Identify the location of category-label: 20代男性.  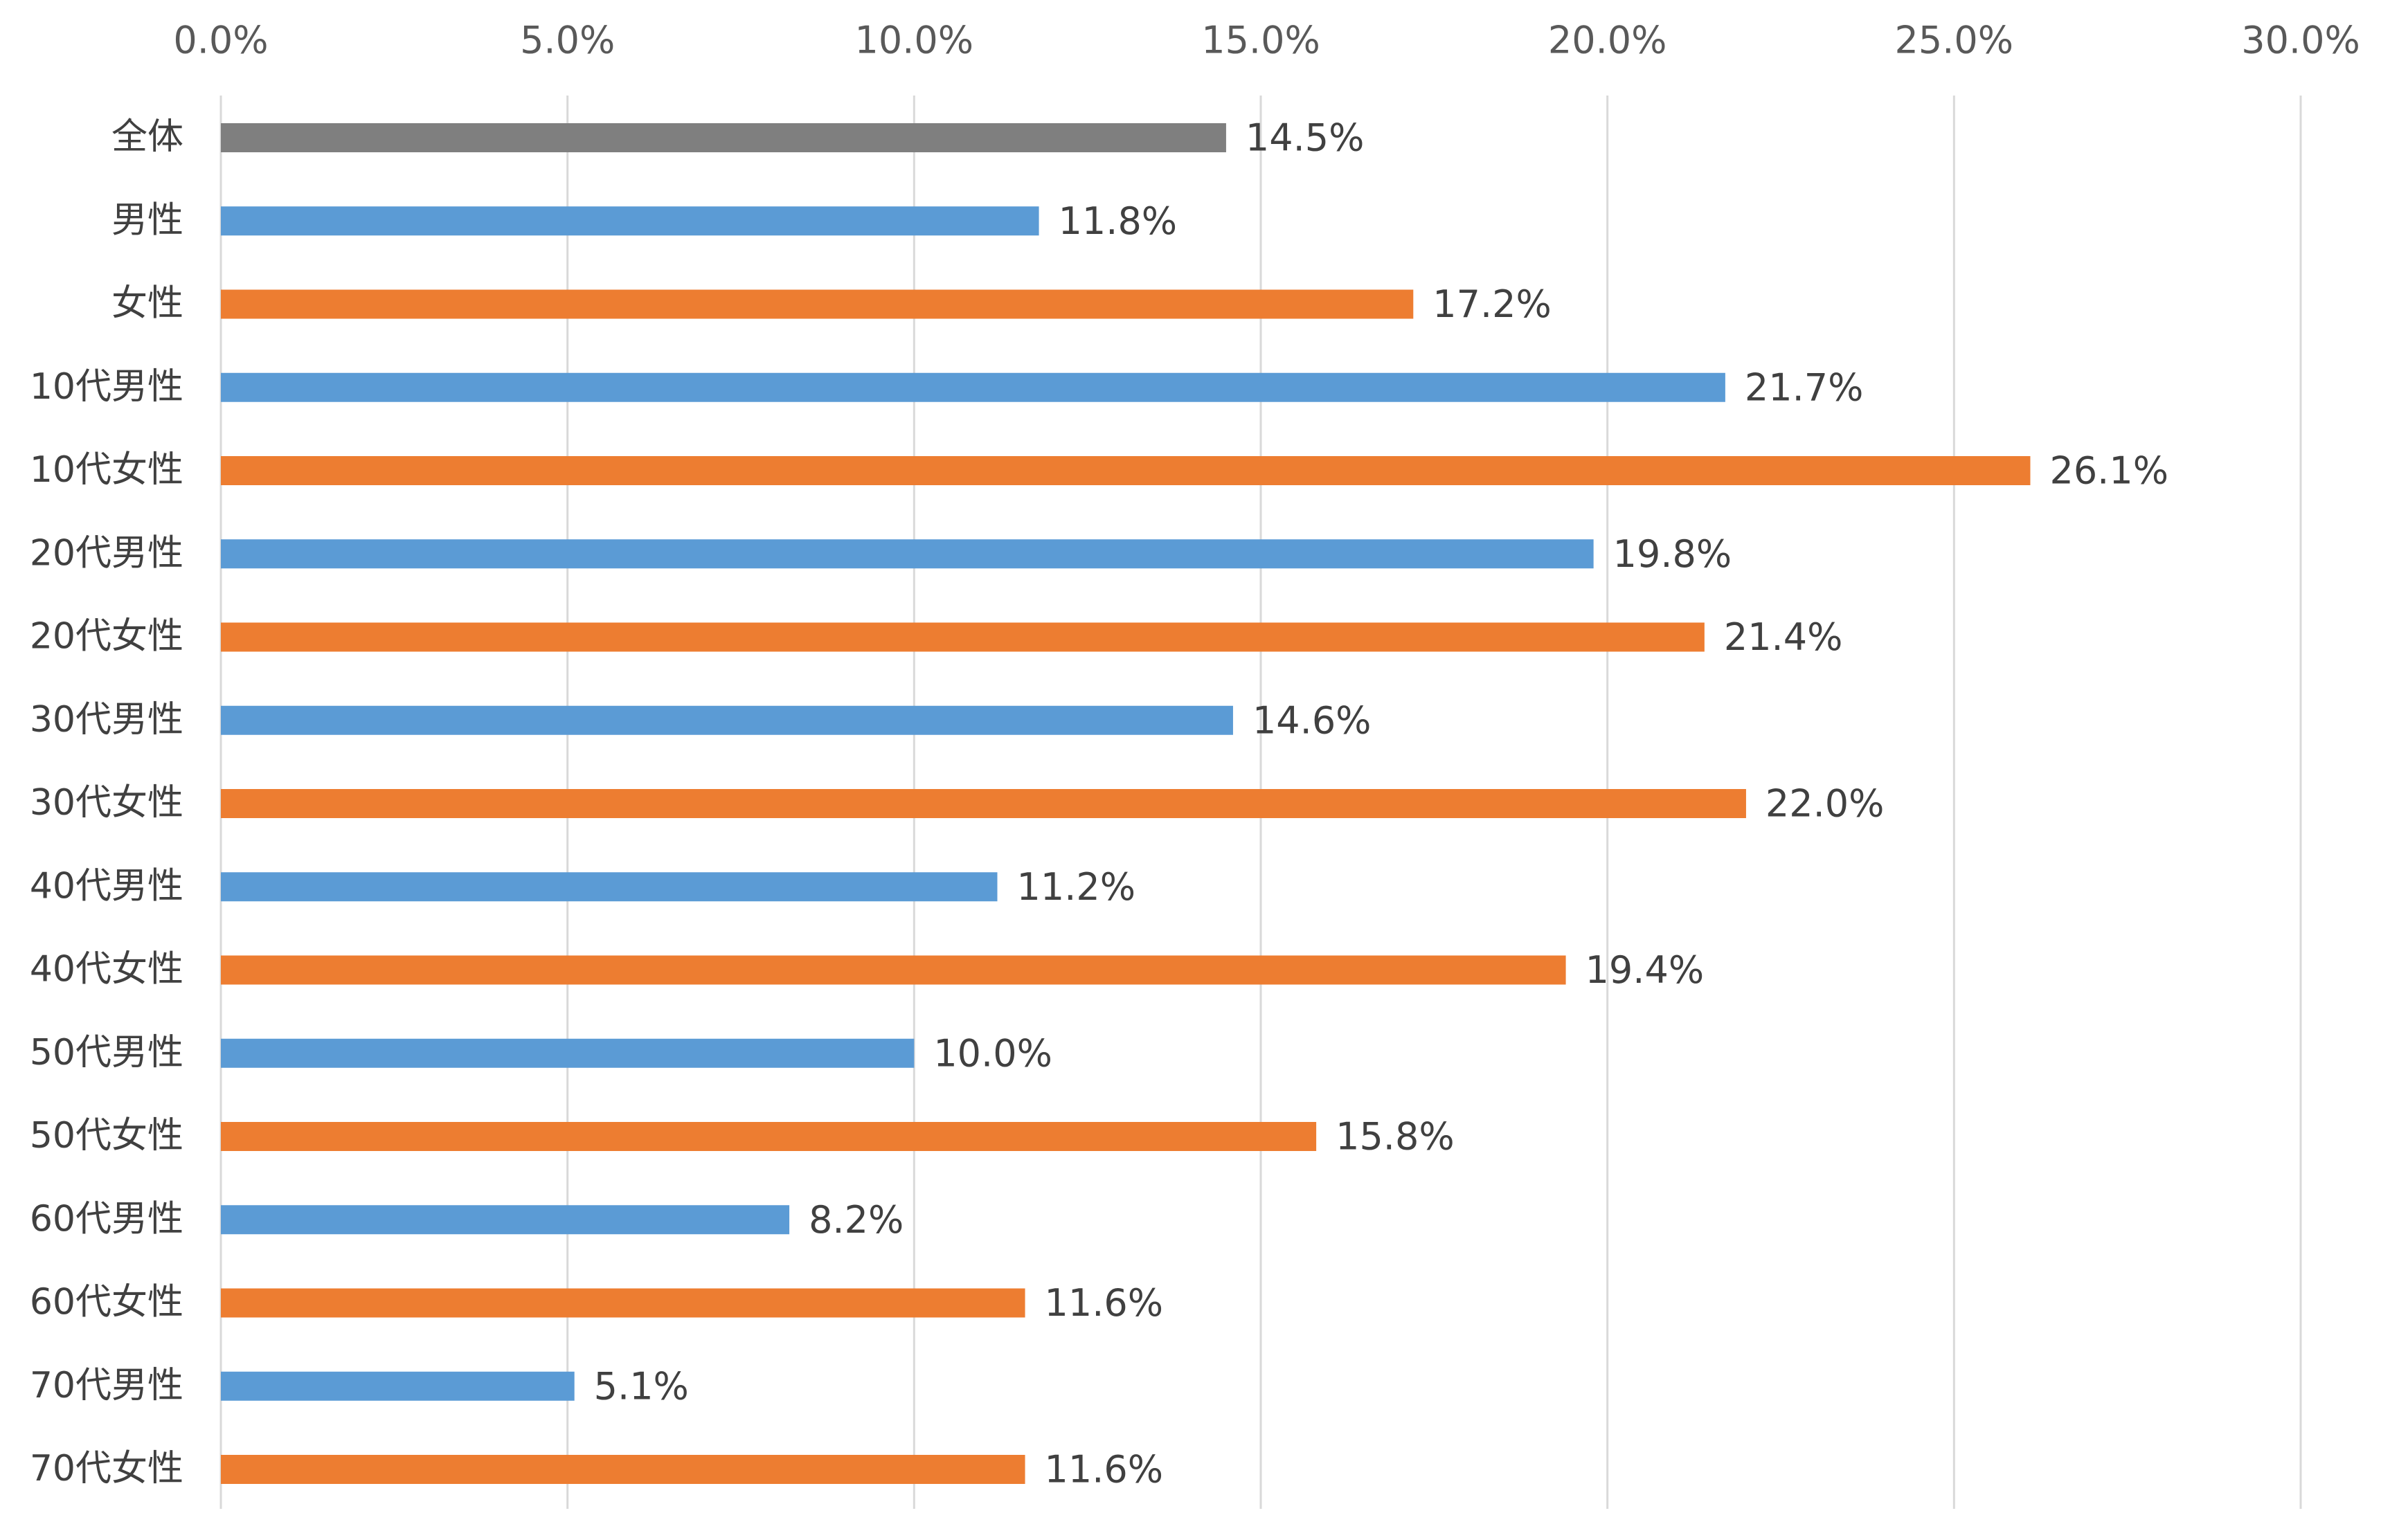
(106, 553).